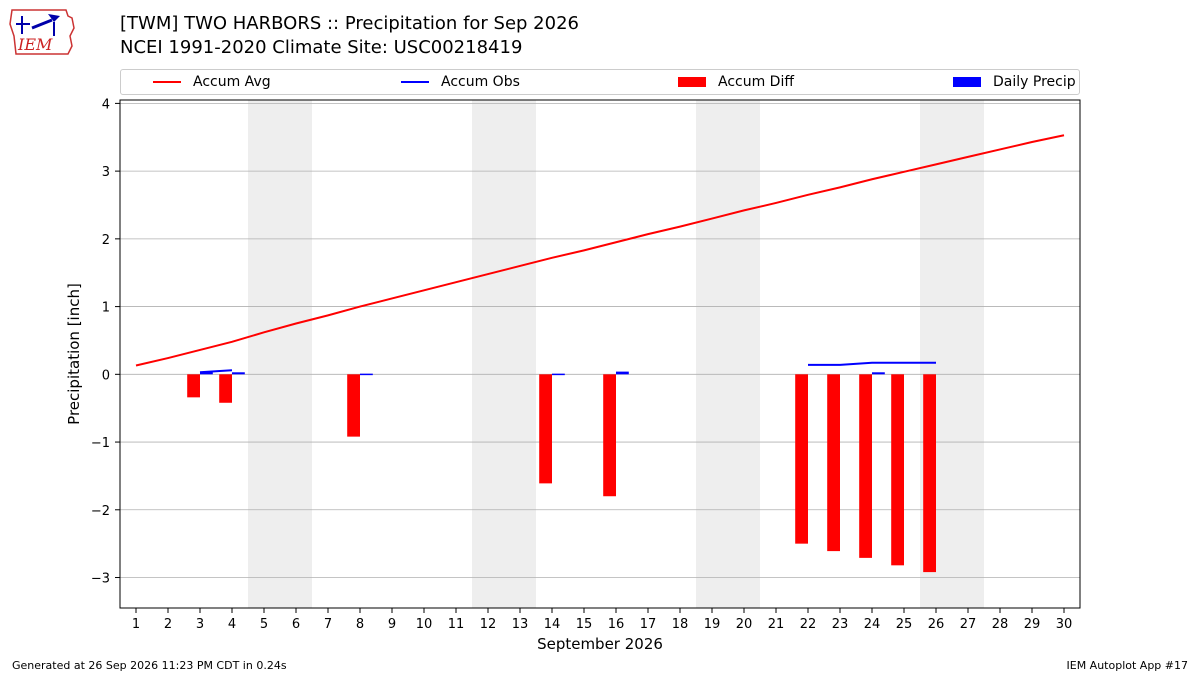  What do you see at coordinates (1032, 624) in the screenshot?
I see `x-tick-label: 29` at bounding box center [1032, 624].